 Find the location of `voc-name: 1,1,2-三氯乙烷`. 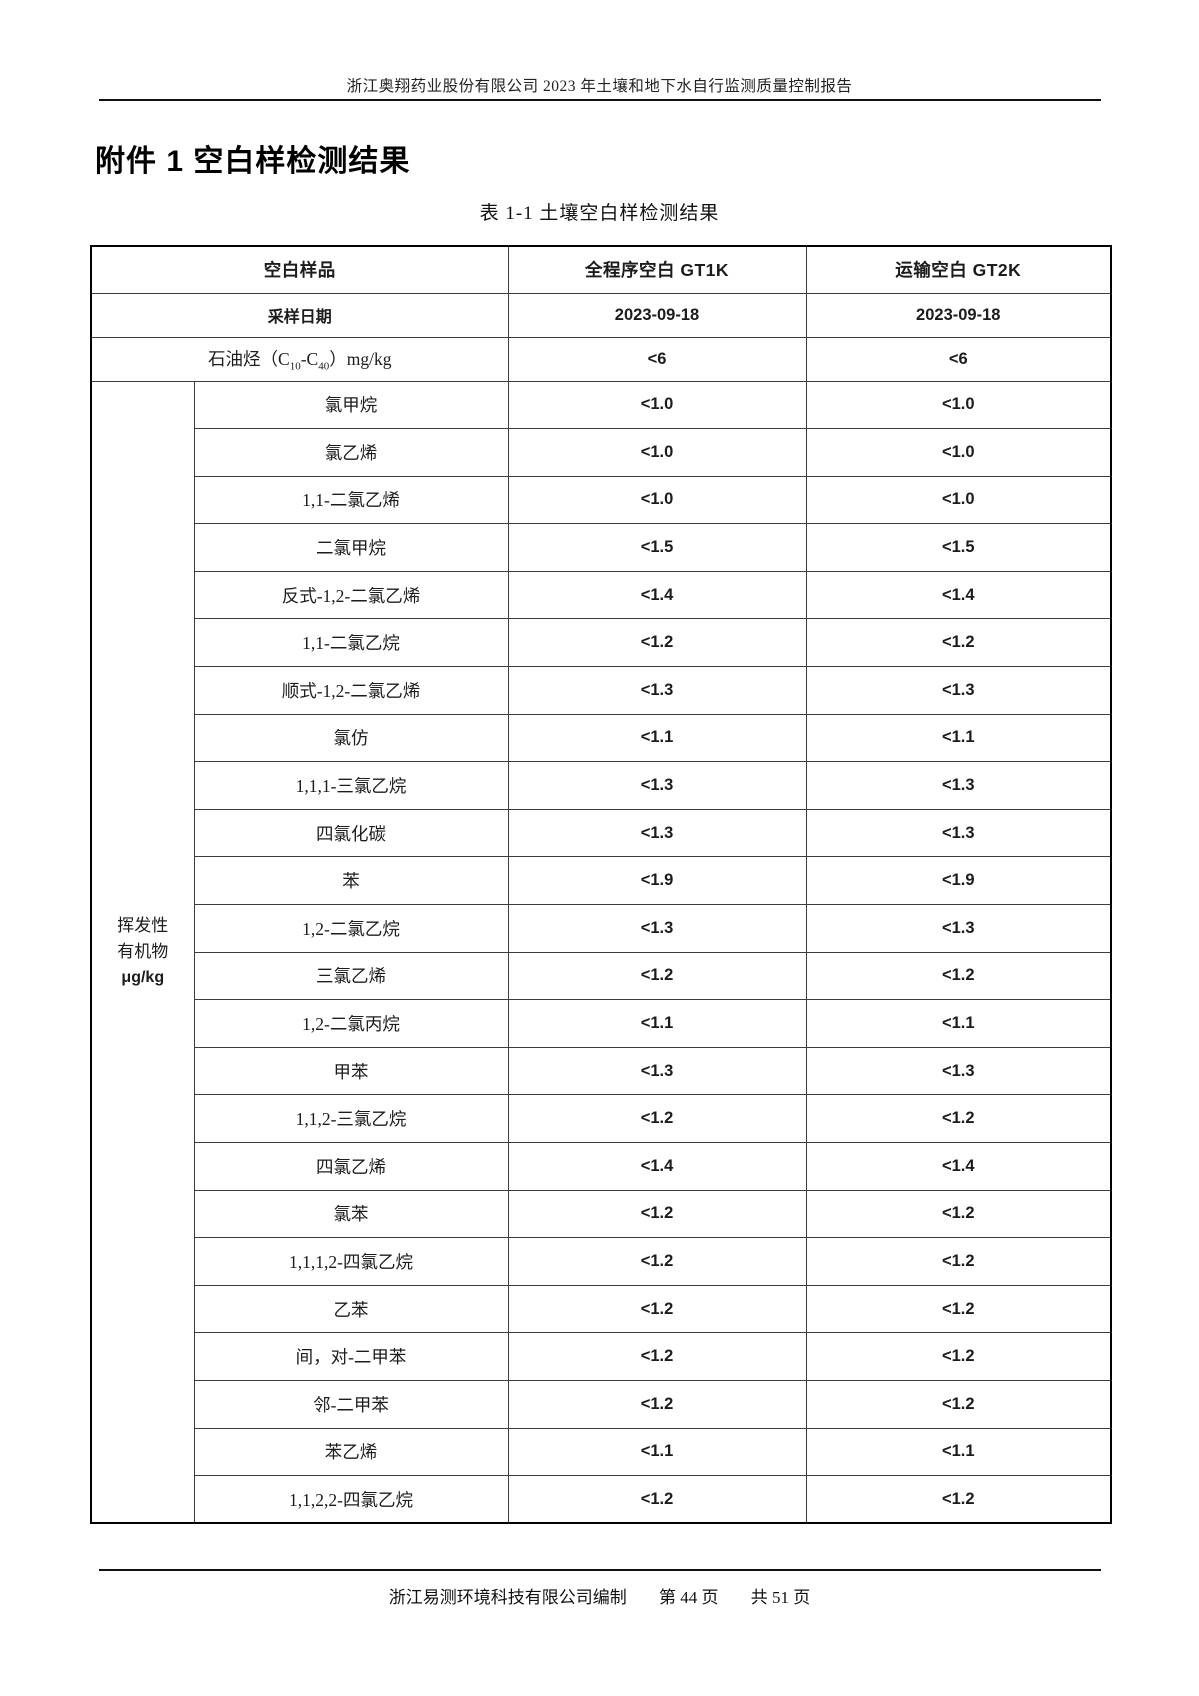

voc-name: 1,1,2-三氯乙烷 is located at coordinates (351, 1118).